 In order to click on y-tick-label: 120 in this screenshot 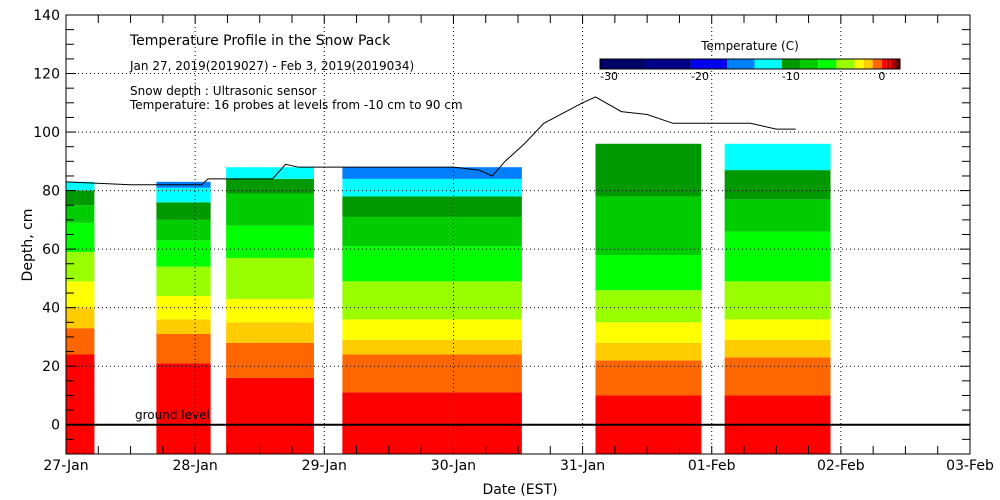, I will do `click(46, 75)`.